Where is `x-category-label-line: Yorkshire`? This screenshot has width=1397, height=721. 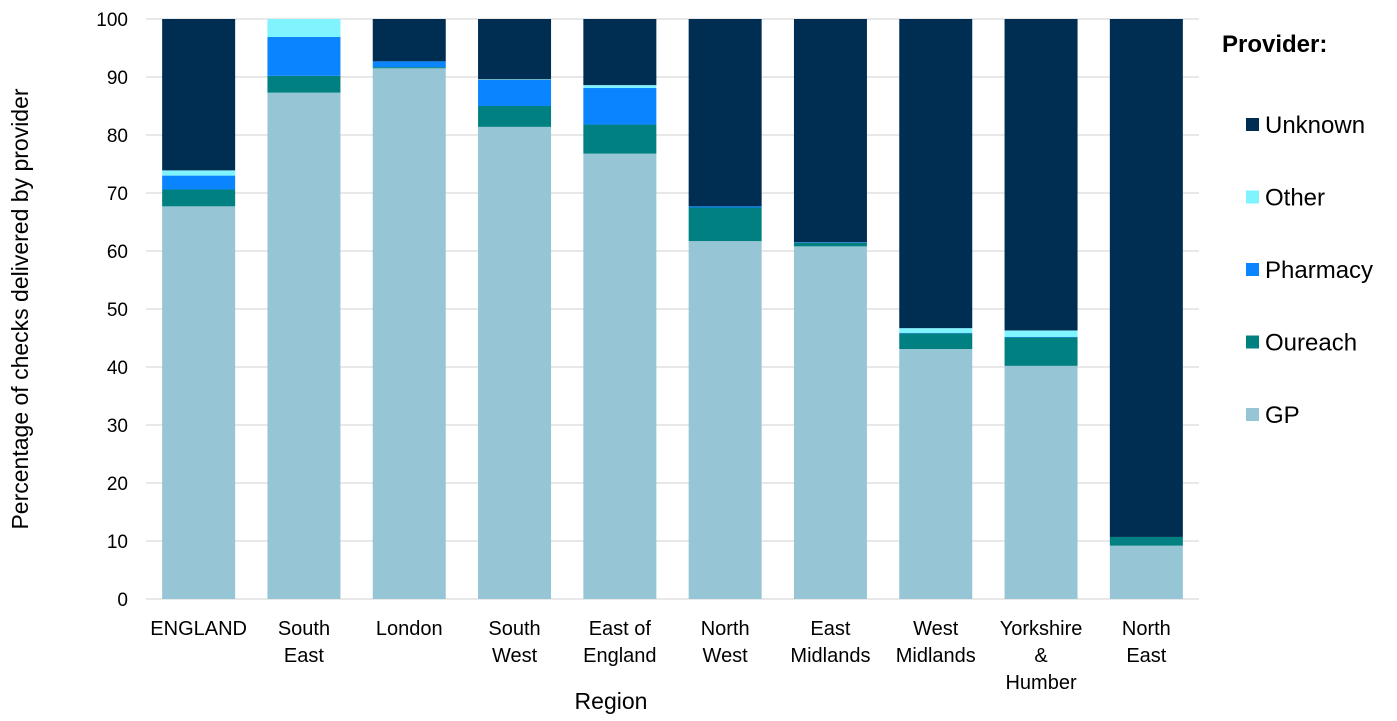
x-category-label-line: Yorkshire is located at coordinates (1041, 629).